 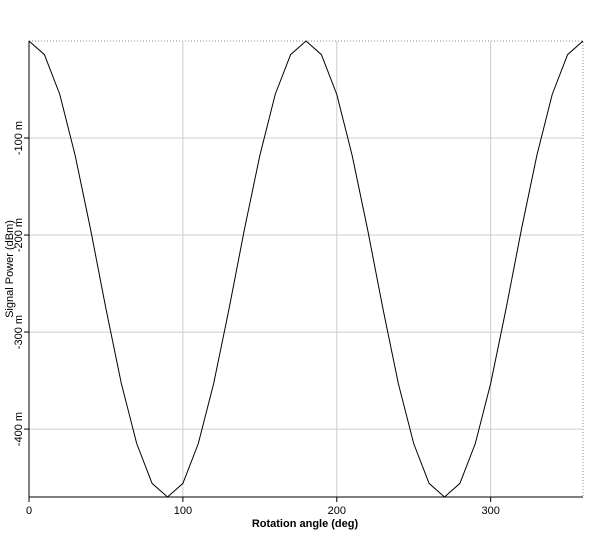 I want to click on y-tick-label: -300 m, so click(x=19, y=332).